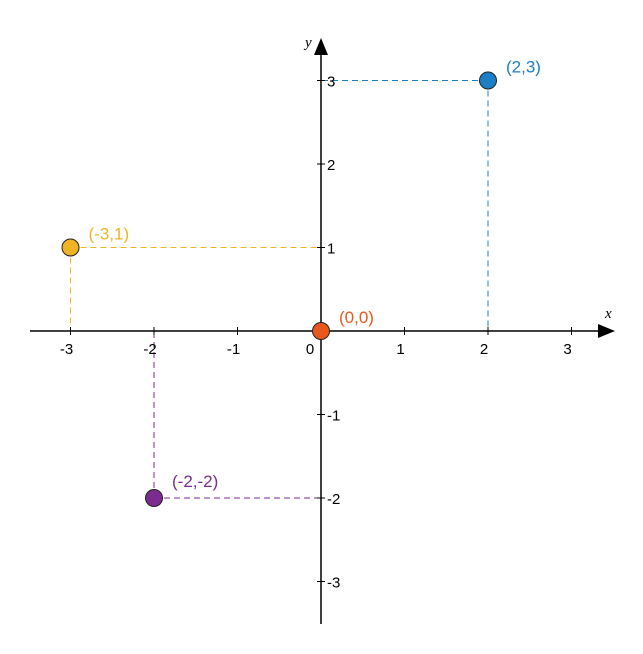 This screenshot has height=654, width=643. Describe the element at coordinates (331, 82) in the screenshot. I see `y-tick-label: 3` at that location.